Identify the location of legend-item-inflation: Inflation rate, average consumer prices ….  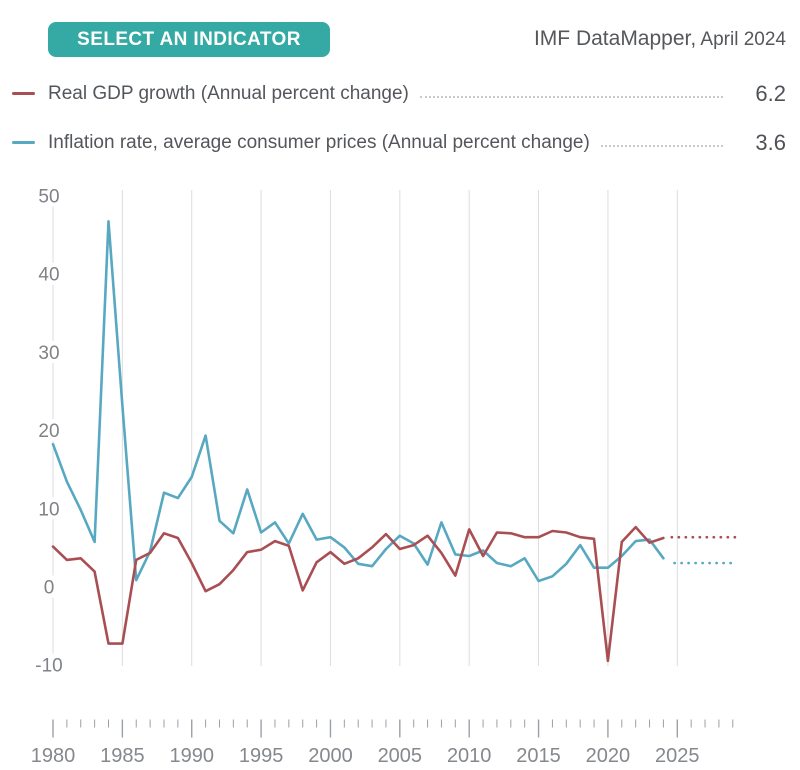
(399, 142).